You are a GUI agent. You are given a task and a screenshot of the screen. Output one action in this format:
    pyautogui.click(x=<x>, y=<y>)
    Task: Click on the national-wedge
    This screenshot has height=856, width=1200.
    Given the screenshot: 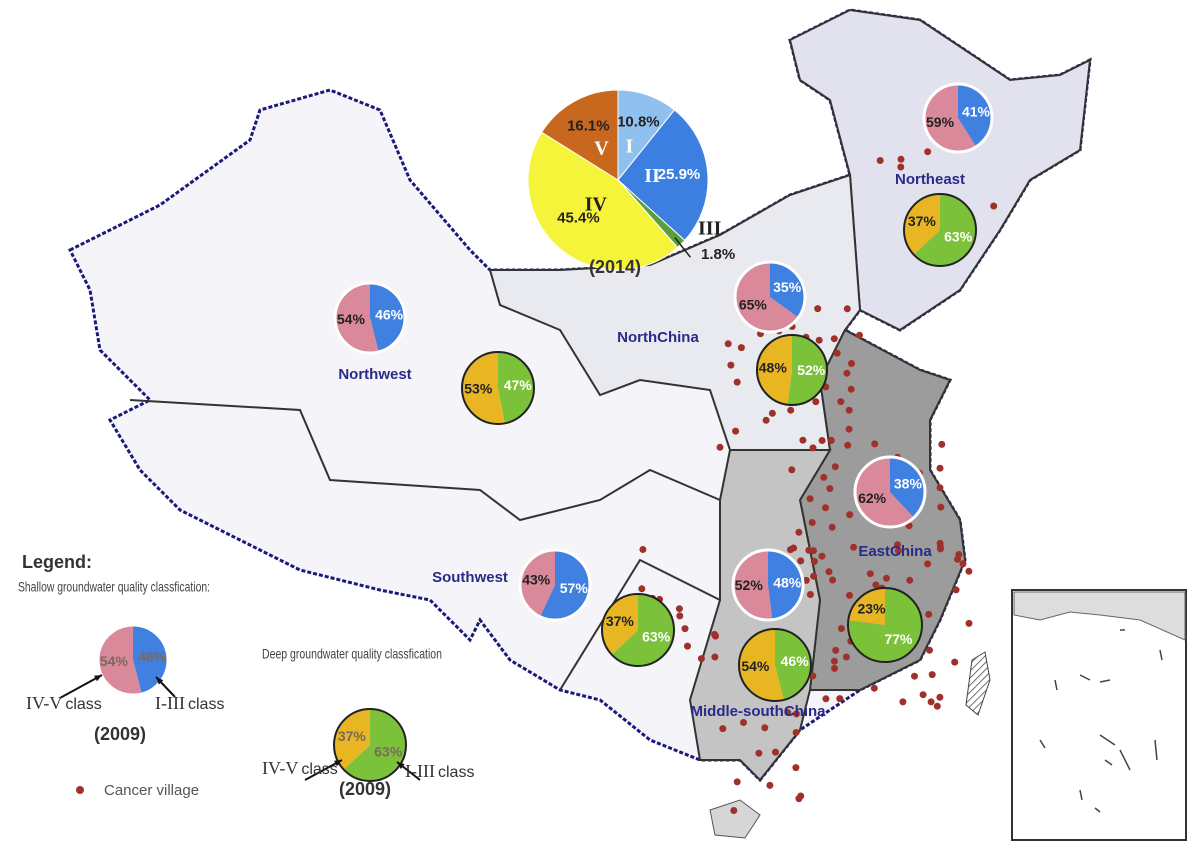 What is the action you would take?
    pyautogui.click(x=580, y=135)
    